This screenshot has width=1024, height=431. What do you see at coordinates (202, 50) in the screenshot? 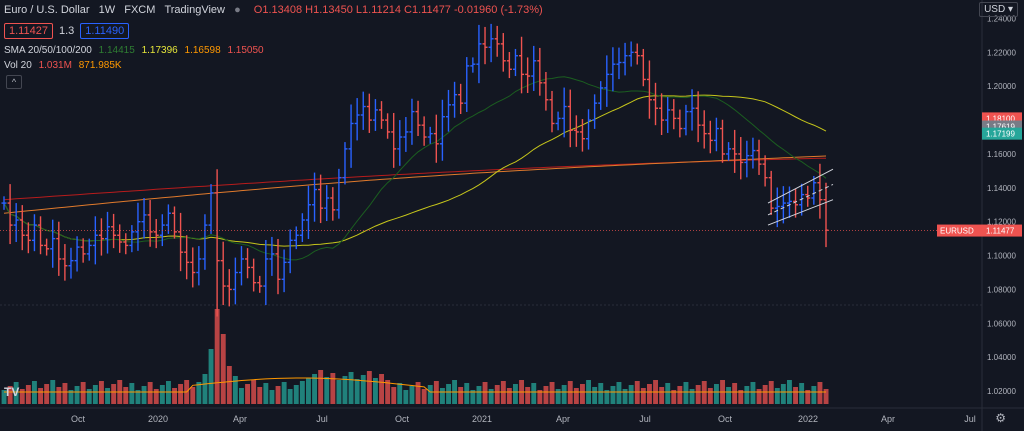
I see `sma100-value: 1.16598` at bounding box center [202, 50].